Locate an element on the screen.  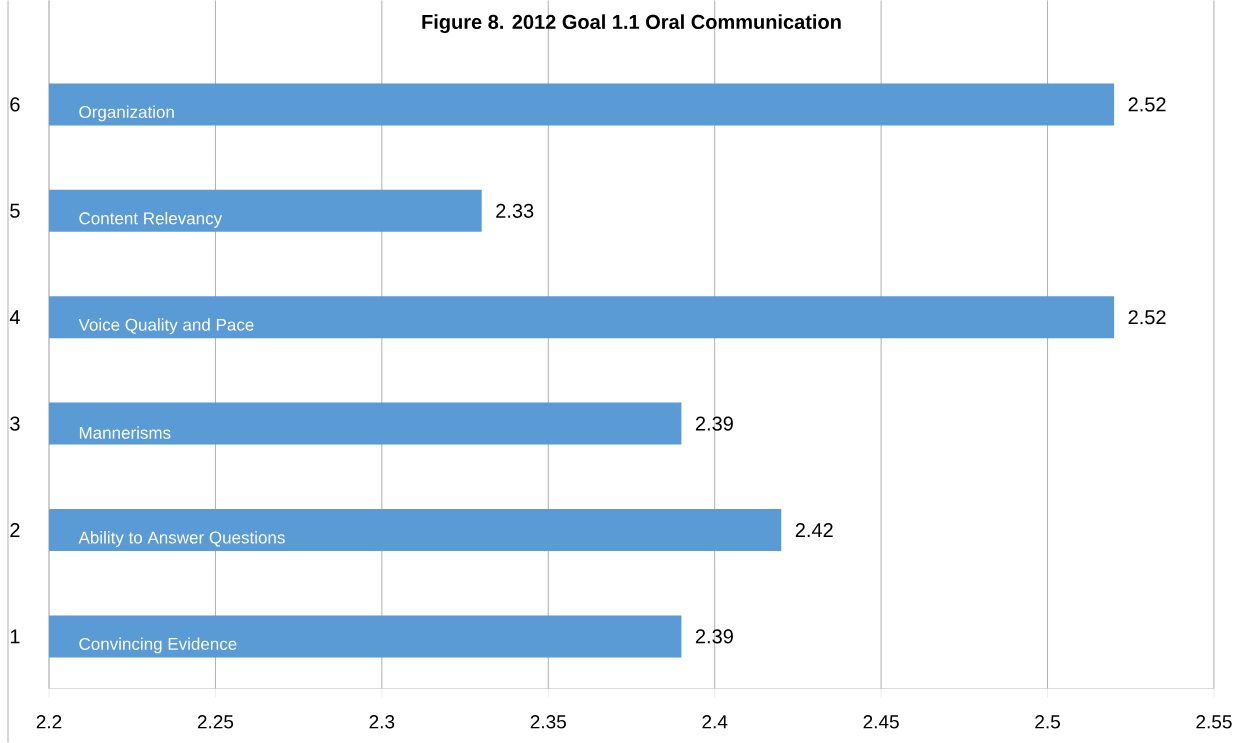
y-tick-label: 1 is located at coordinates (15, 636).